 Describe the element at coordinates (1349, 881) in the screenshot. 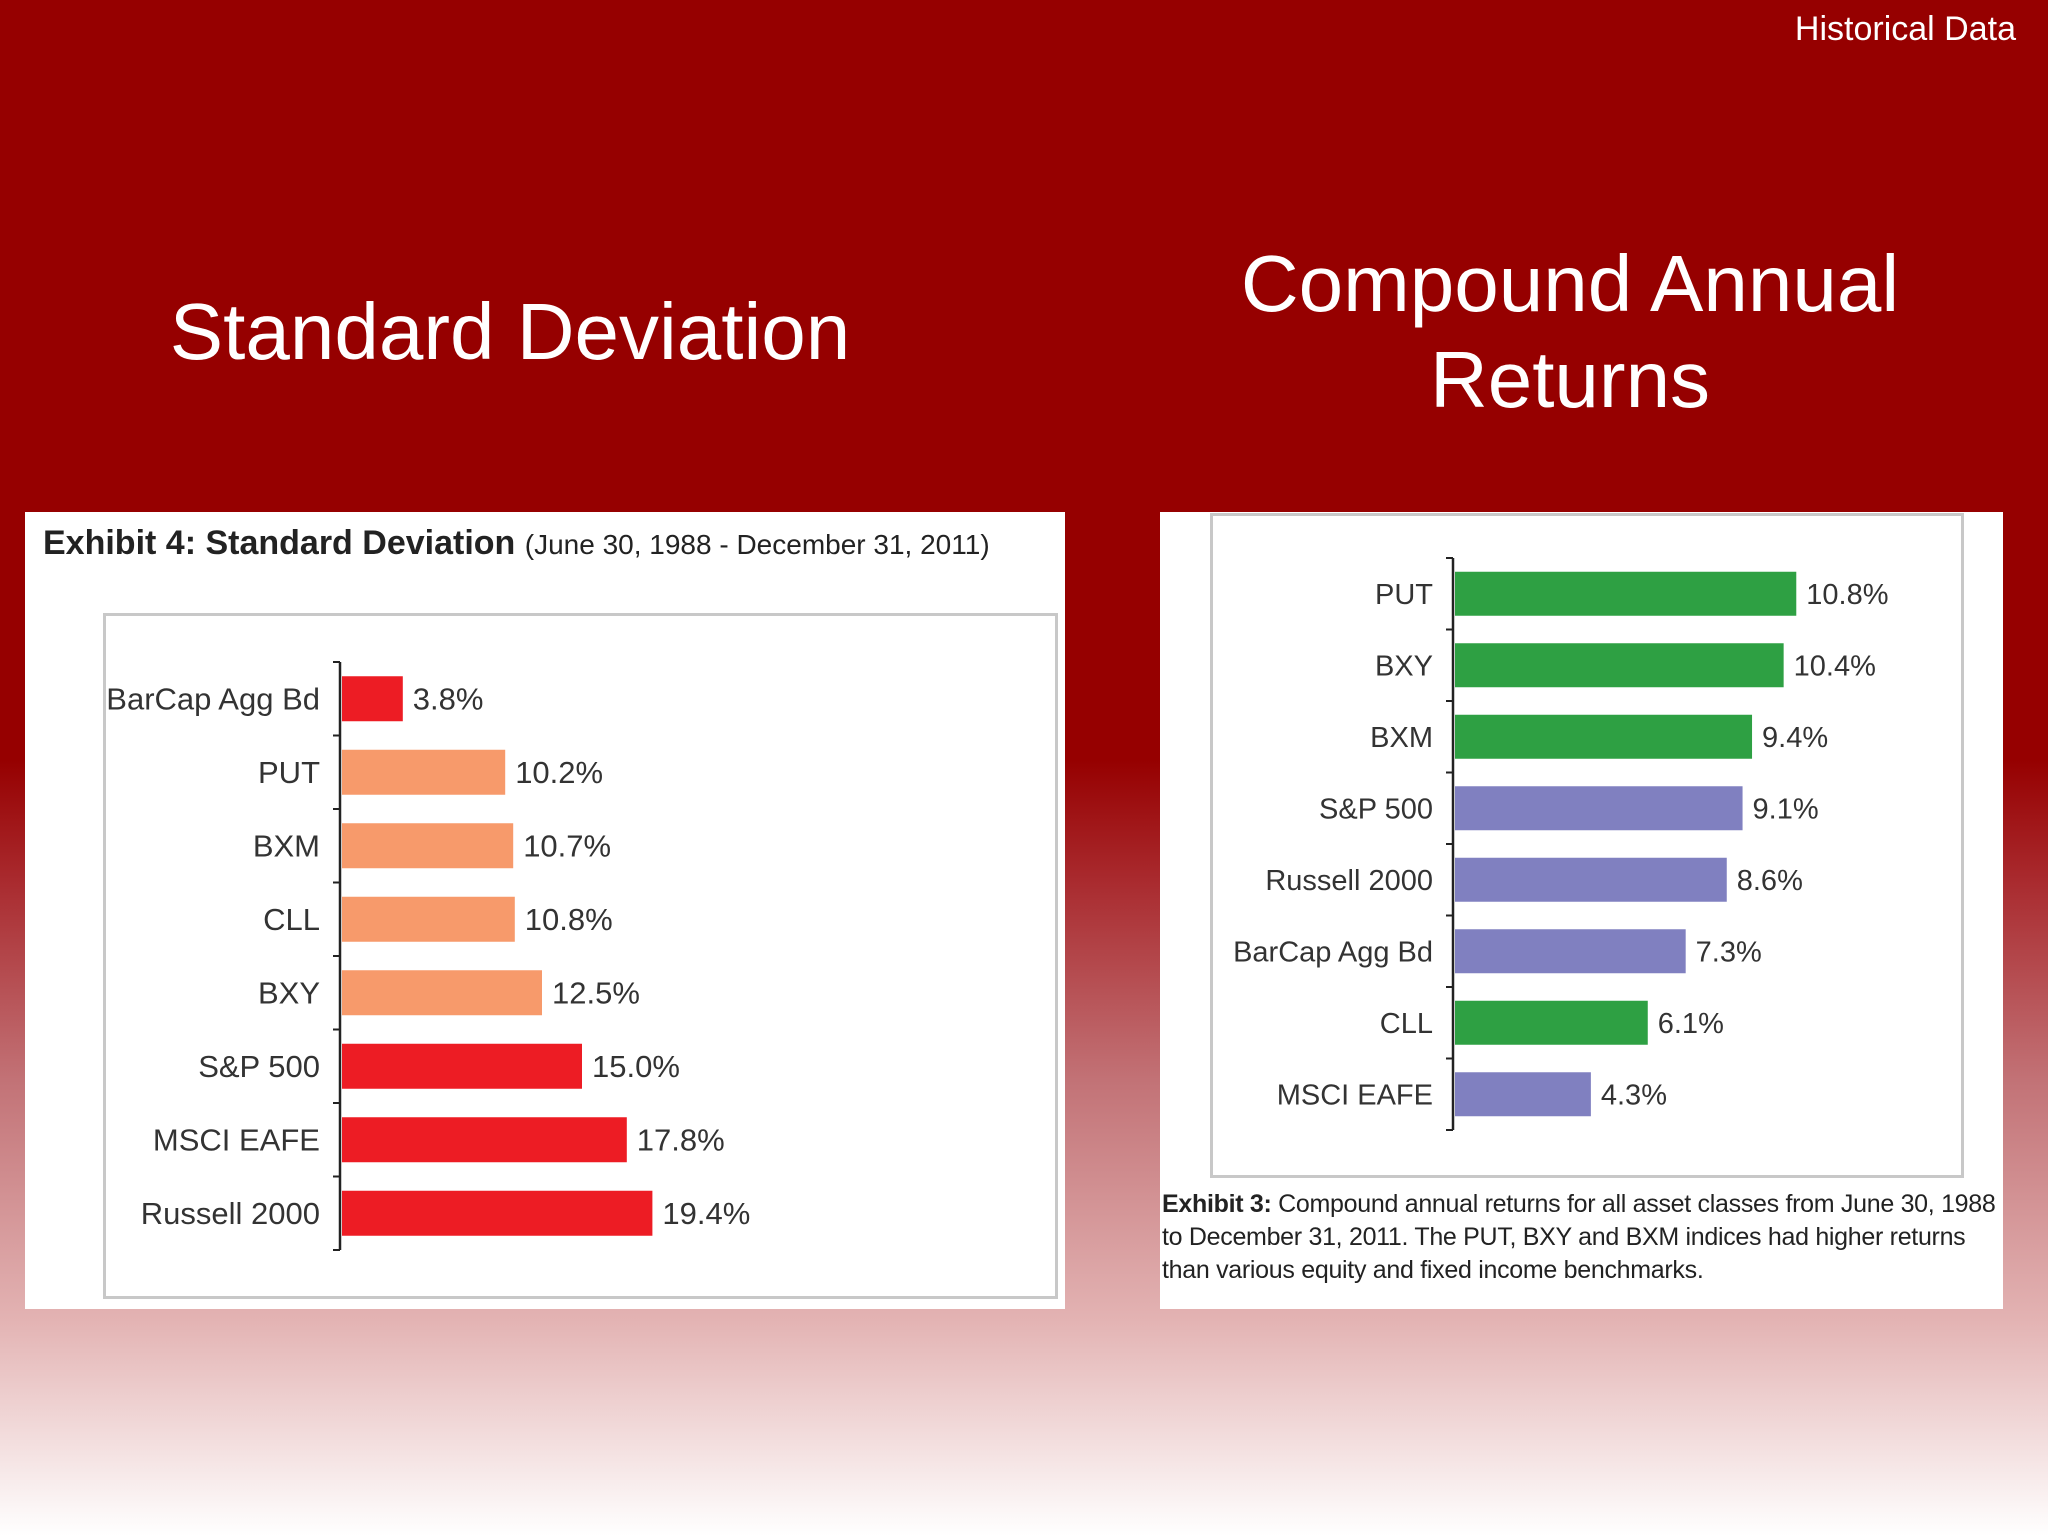

I see `returns-category-label: Russell 2000` at that location.